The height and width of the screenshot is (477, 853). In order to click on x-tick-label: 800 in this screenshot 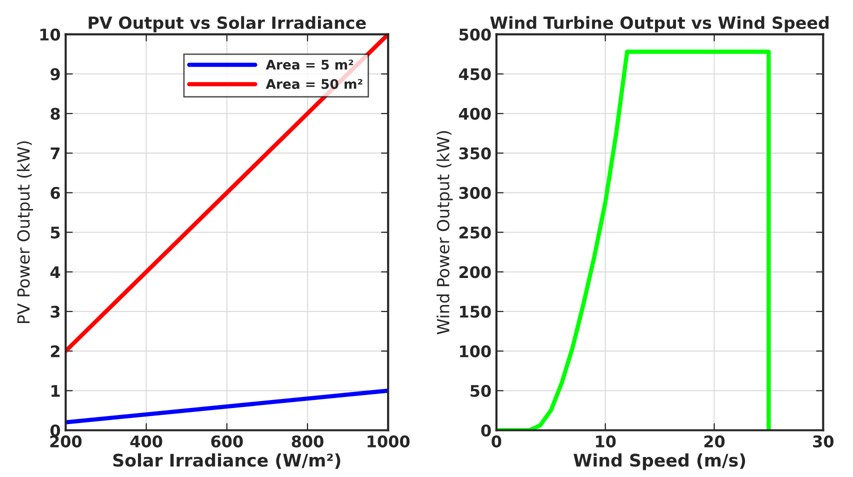, I will do `click(308, 441)`.